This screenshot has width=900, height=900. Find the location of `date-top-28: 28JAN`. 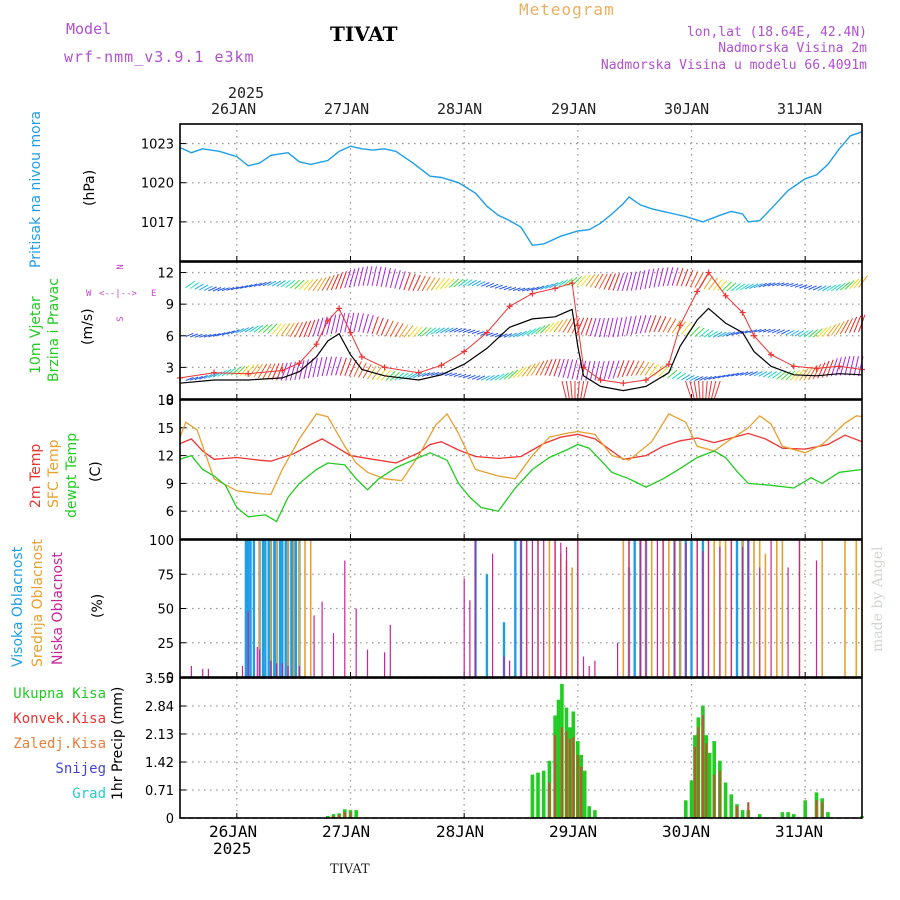

date-top-28: 28JAN is located at coordinates (460, 109).